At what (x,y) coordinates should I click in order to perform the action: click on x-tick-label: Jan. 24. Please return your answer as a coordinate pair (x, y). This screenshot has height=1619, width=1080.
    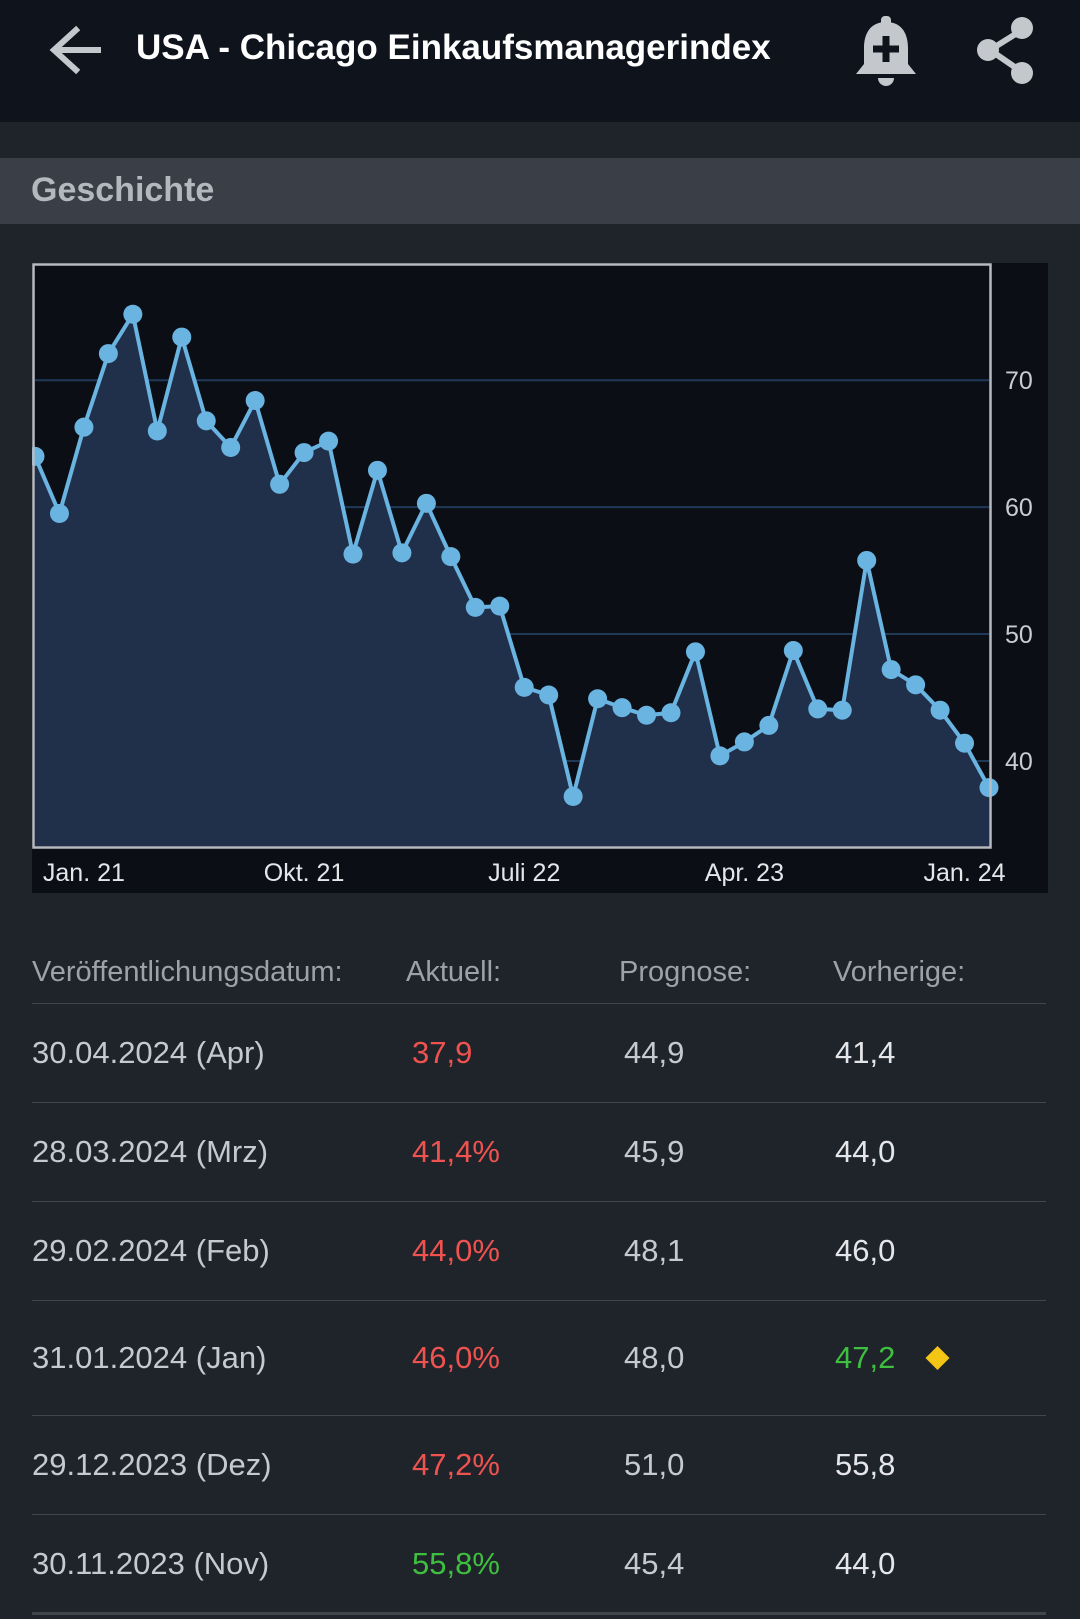
    Looking at the image, I should click on (965, 873).